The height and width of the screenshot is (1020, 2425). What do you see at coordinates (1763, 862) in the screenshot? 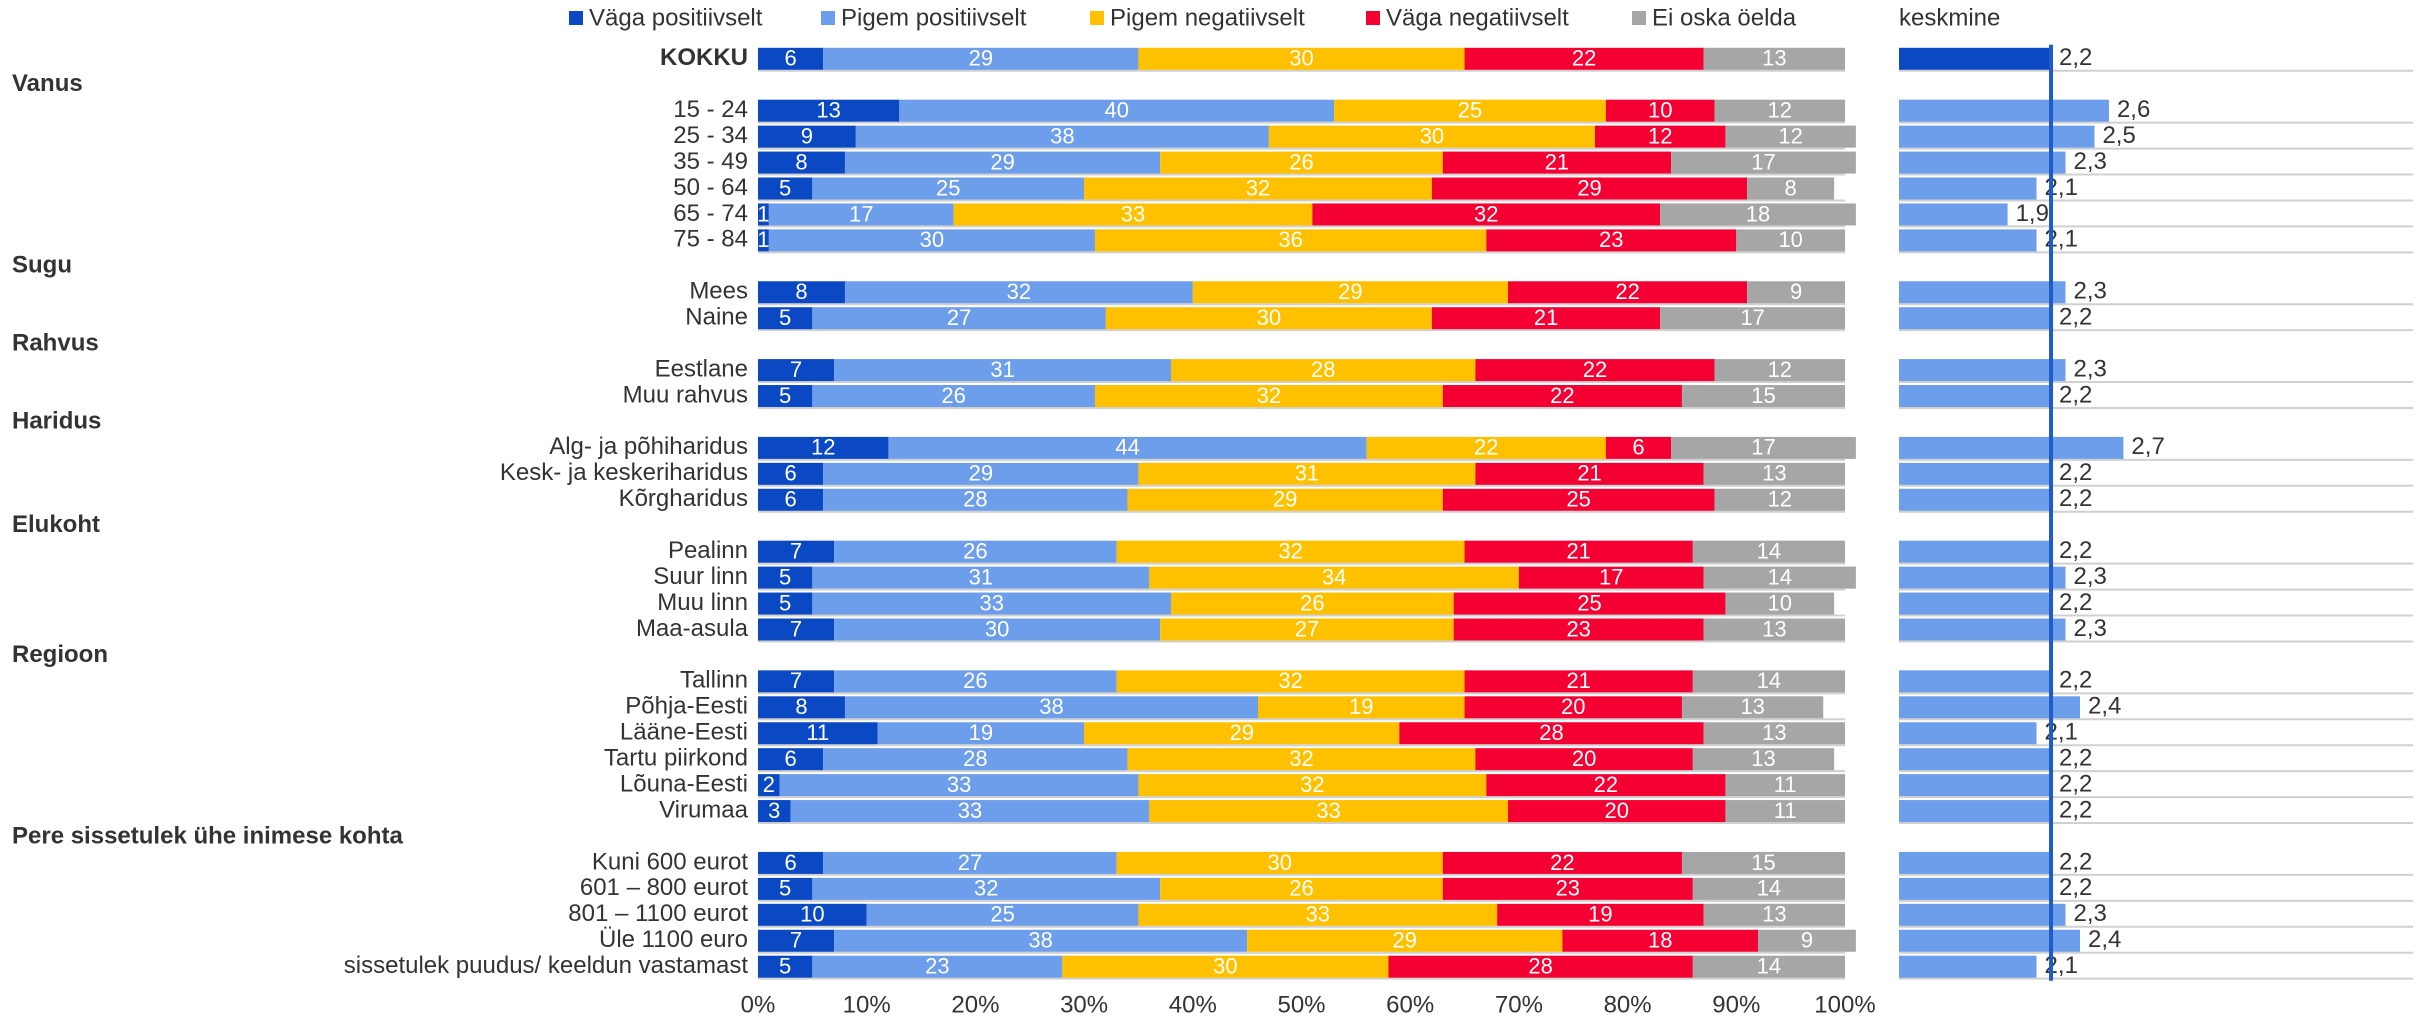
I see `segment-label: 15` at bounding box center [1763, 862].